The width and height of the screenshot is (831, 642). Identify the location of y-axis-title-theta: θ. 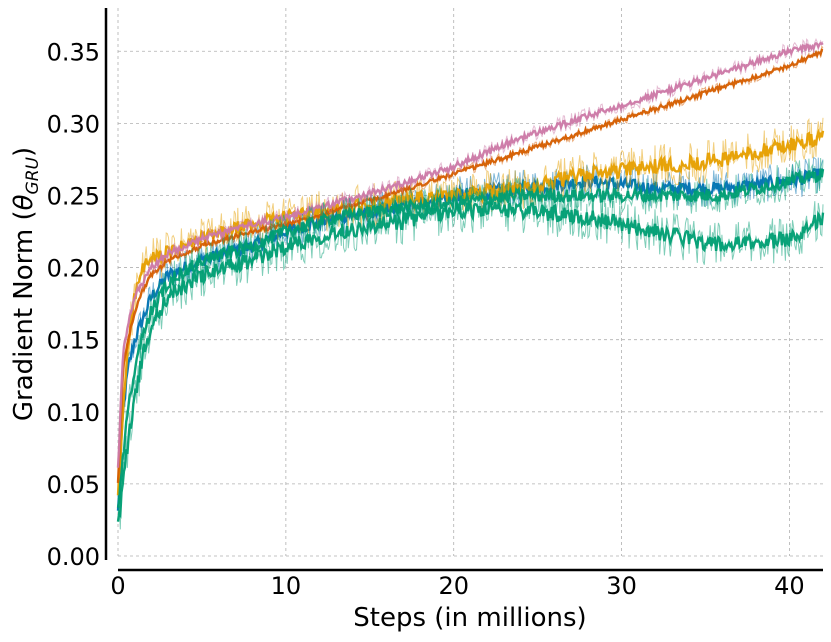
(24, 202).